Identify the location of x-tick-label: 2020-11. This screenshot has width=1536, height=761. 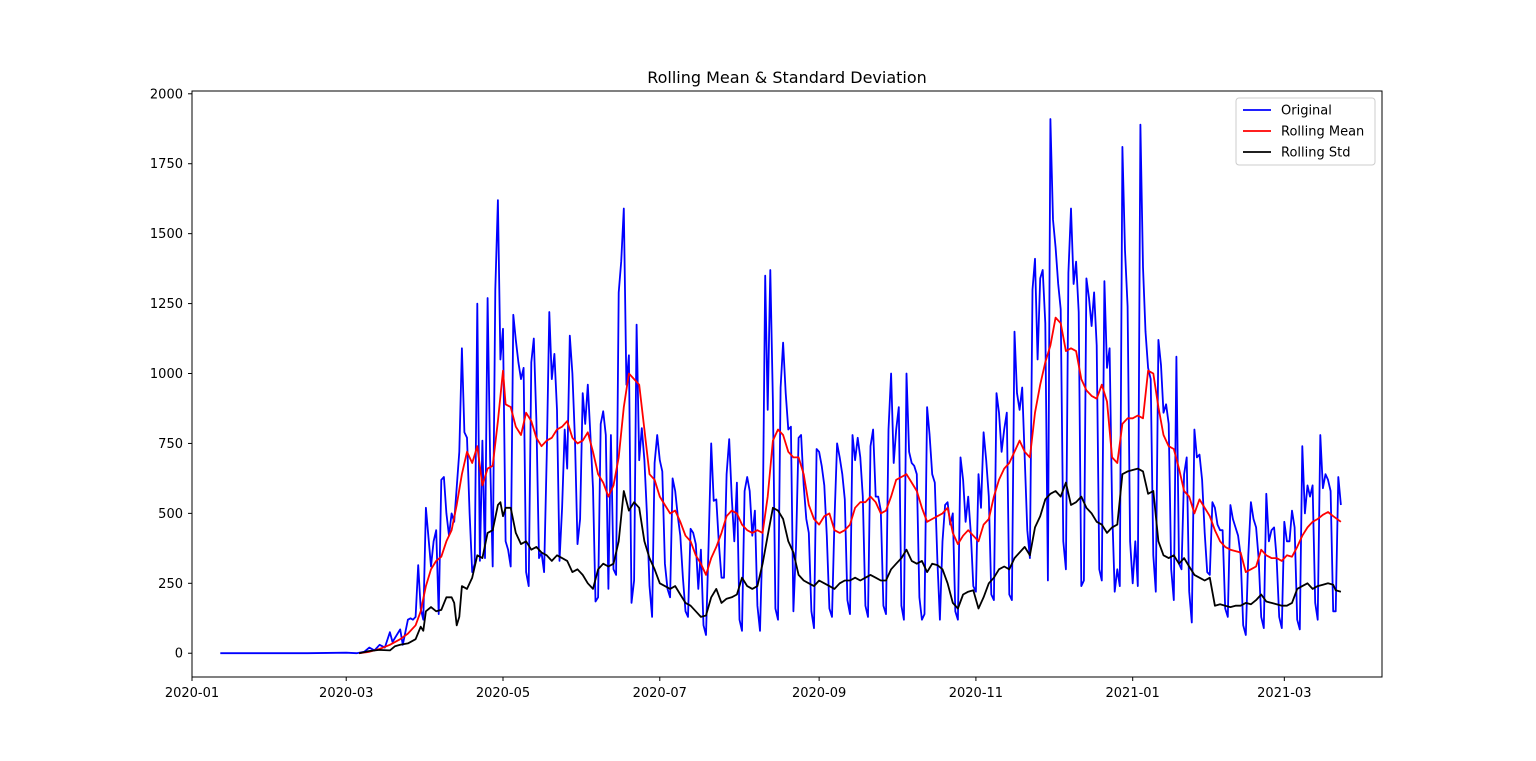
(976, 693).